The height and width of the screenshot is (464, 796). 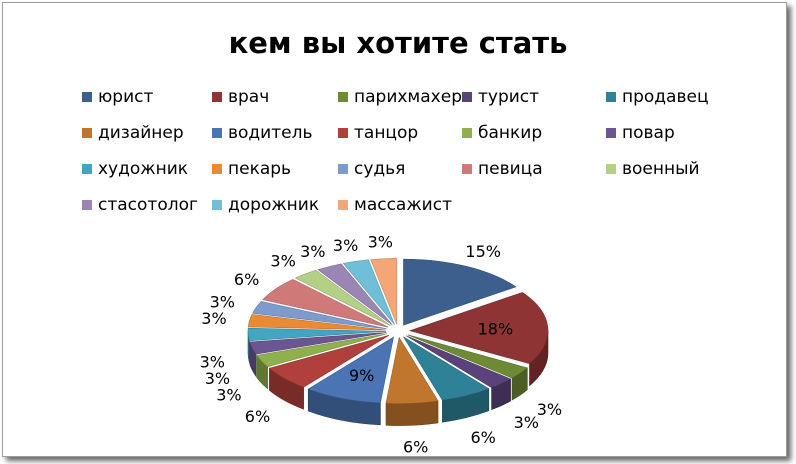 I want to click on legend-label: художник, so click(x=143, y=169).